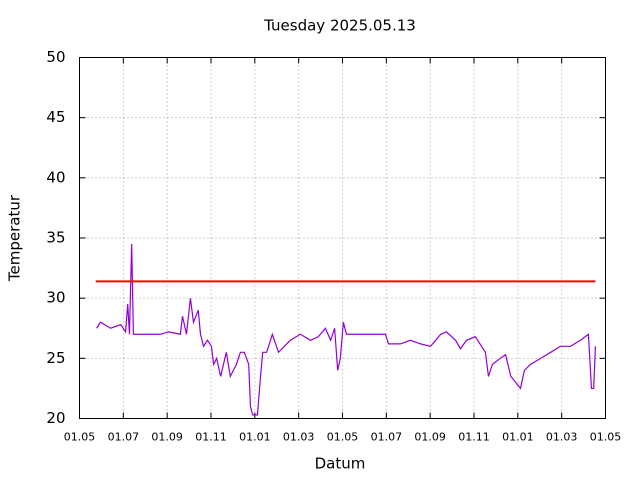 The height and width of the screenshot is (480, 640). I want to click on y-tick-label: 20, so click(55, 418).